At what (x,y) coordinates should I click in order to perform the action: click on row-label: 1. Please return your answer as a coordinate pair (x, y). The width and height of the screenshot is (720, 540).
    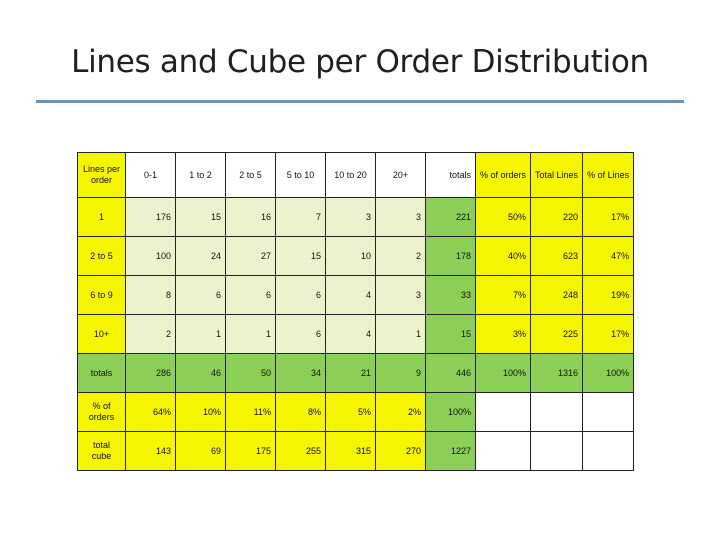
    Looking at the image, I should click on (101, 217).